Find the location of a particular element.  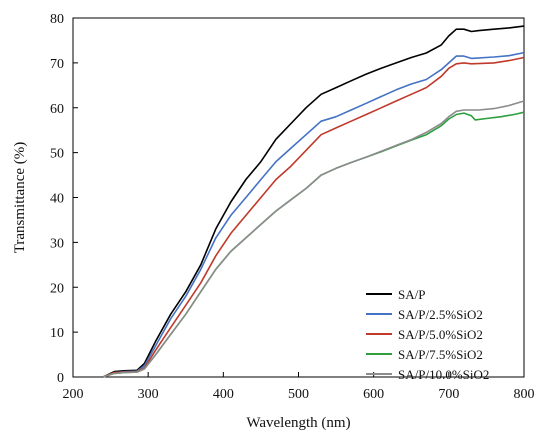

x-tick-label: 400 is located at coordinates (223, 394).